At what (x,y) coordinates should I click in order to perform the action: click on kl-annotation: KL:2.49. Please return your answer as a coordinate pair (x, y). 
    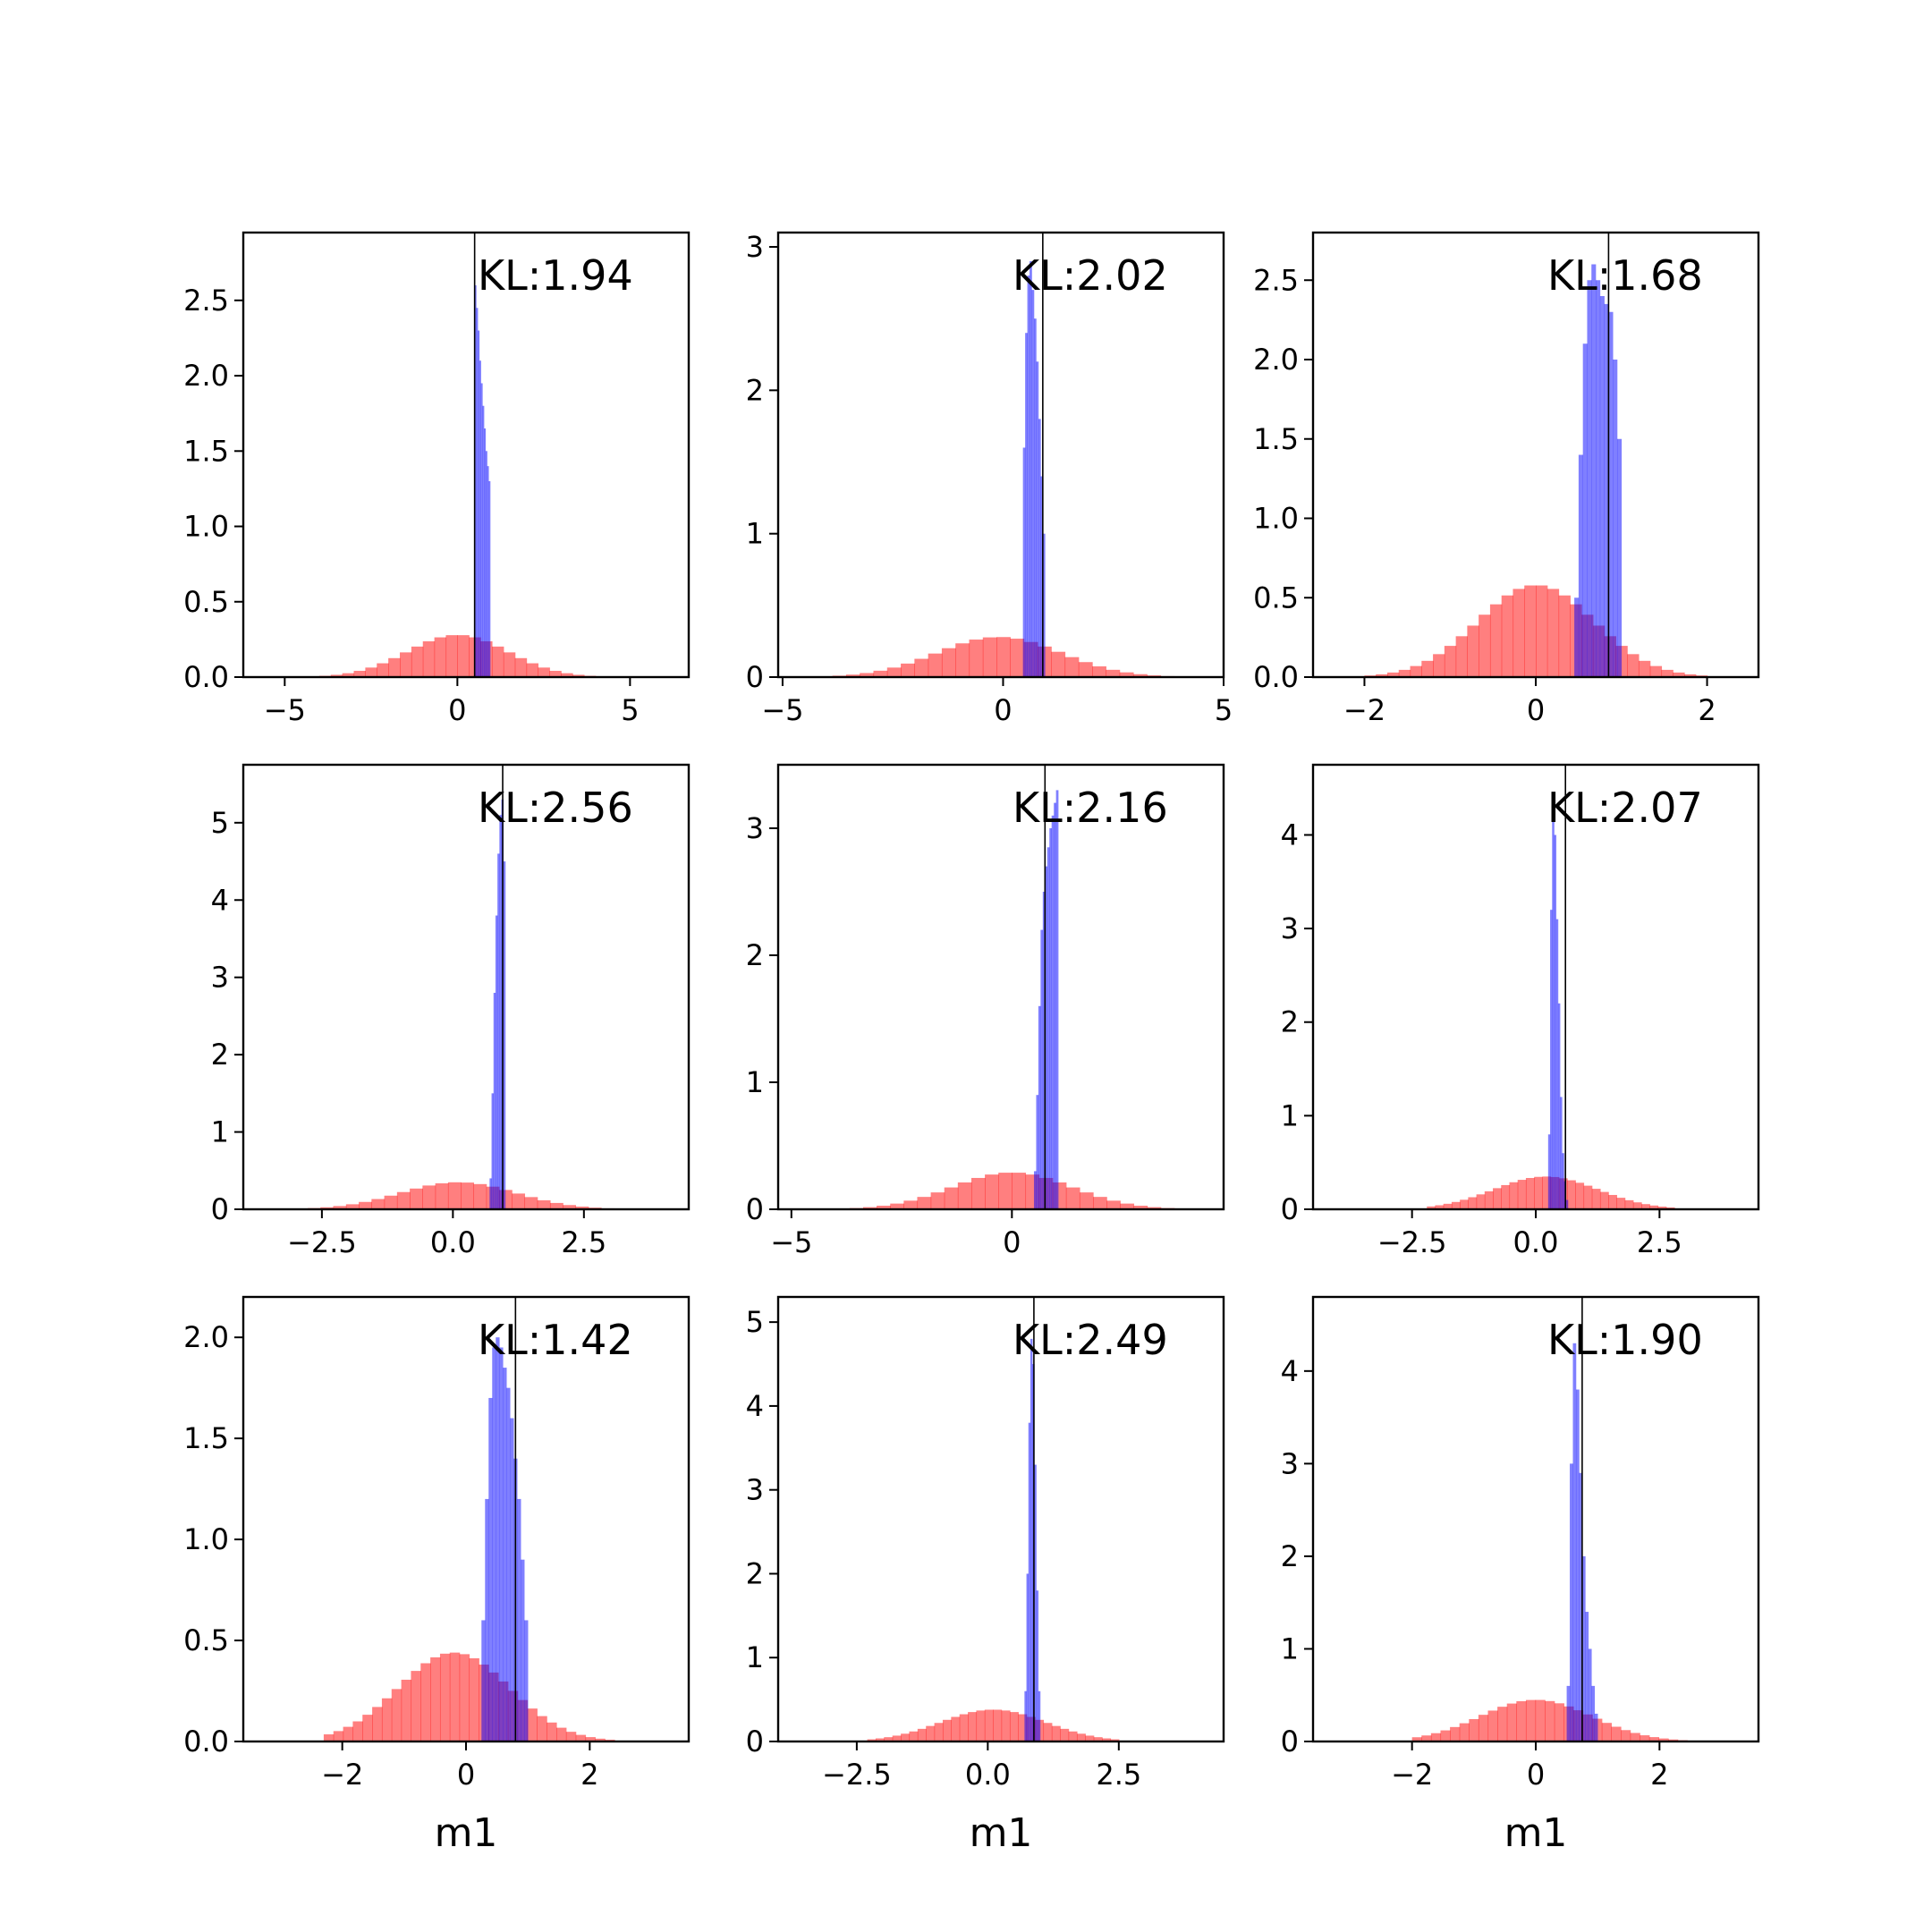
    Looking at the image, I should click on (1090, 1340).